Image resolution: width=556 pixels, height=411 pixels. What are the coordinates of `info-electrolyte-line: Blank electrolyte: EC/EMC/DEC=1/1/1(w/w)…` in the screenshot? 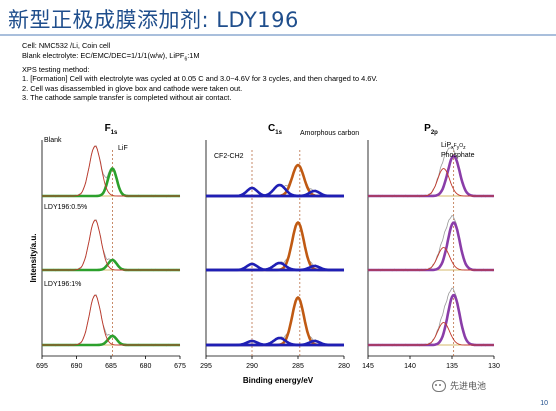 It's located at (111, 56).